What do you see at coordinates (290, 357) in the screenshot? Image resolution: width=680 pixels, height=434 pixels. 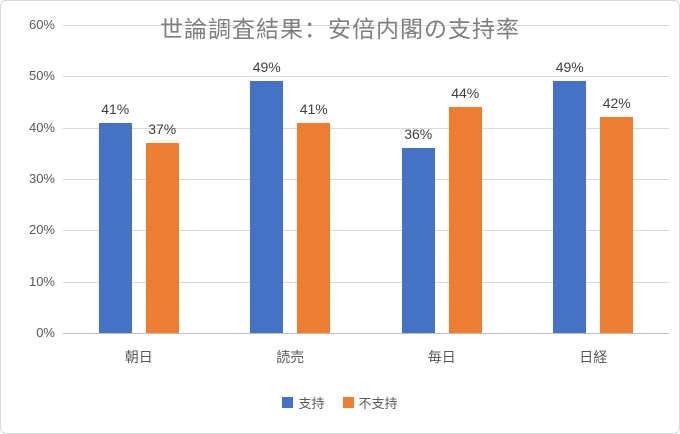 I see `x-axis-label-読売: 読売` at bounding box center [290, 357].